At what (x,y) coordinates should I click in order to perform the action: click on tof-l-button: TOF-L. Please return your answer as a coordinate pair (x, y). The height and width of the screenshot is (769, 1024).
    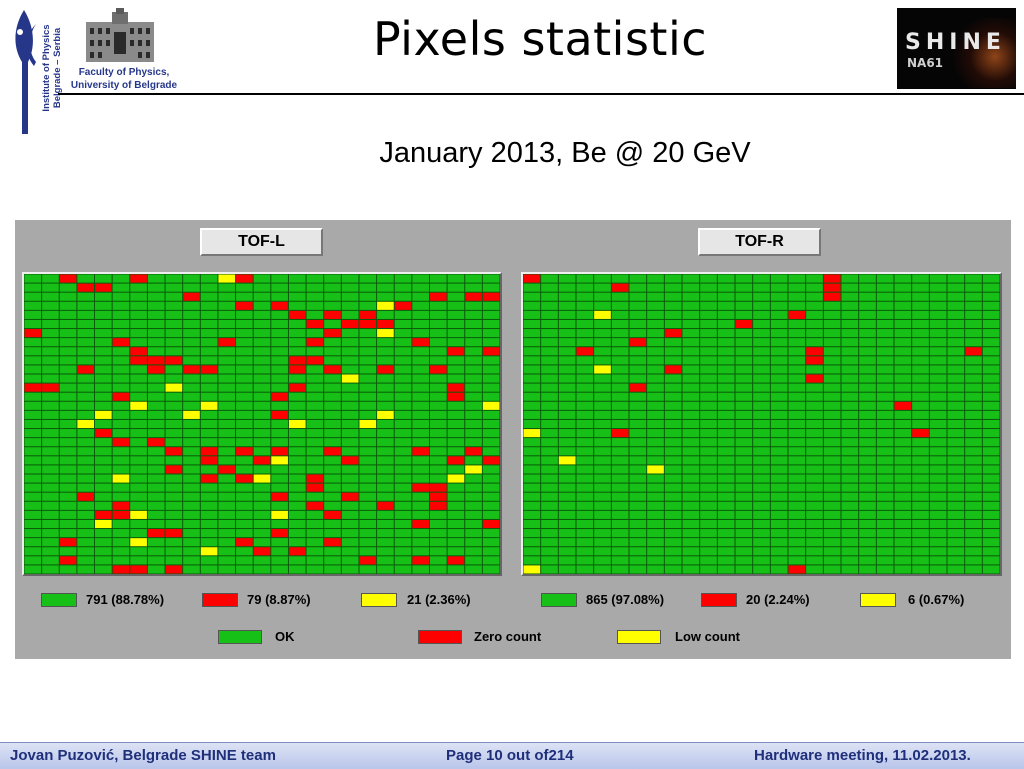
    Looking at the image, I should click on (261, 242).